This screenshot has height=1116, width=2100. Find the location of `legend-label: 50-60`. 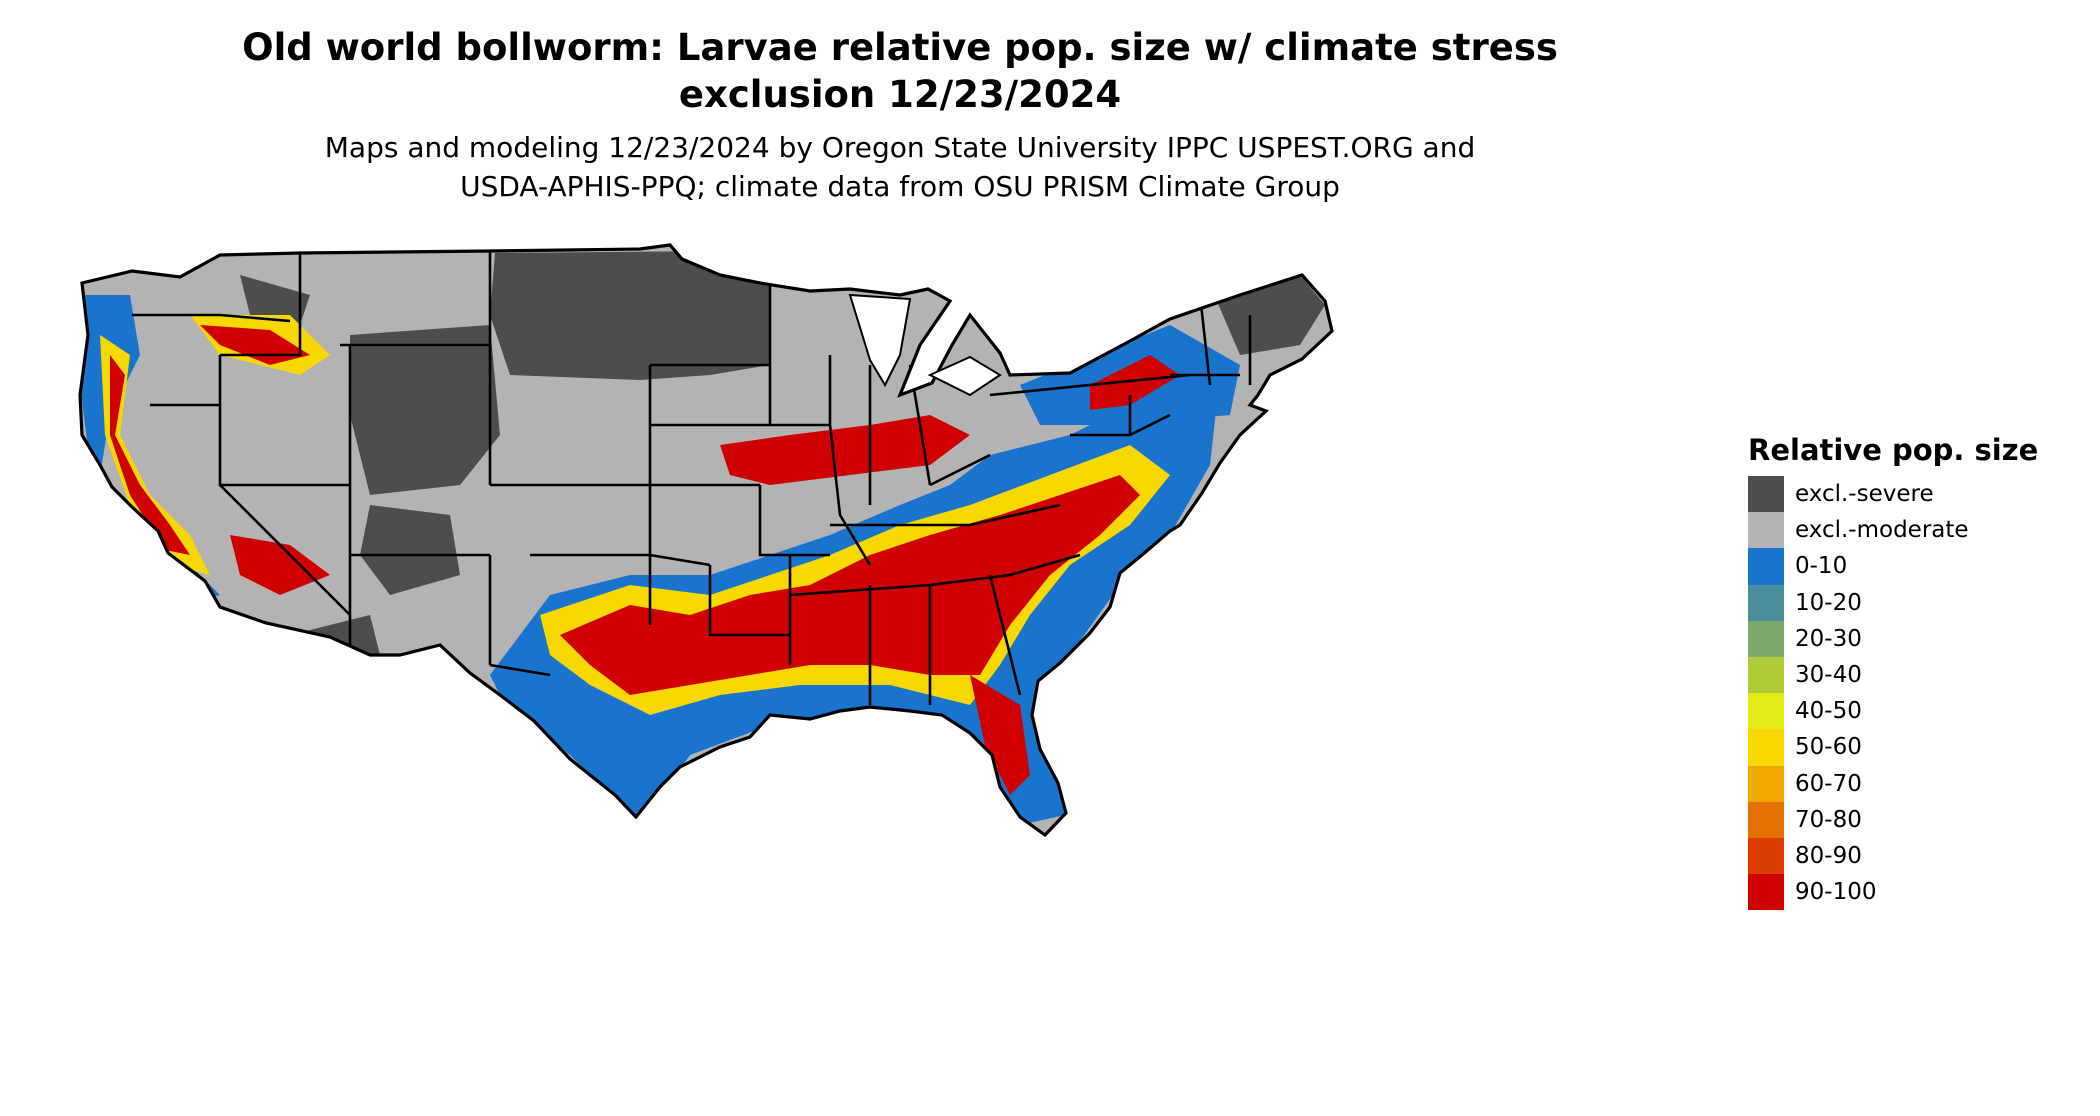

legend-label: 50-60 is located at coordinates (1828, 747).